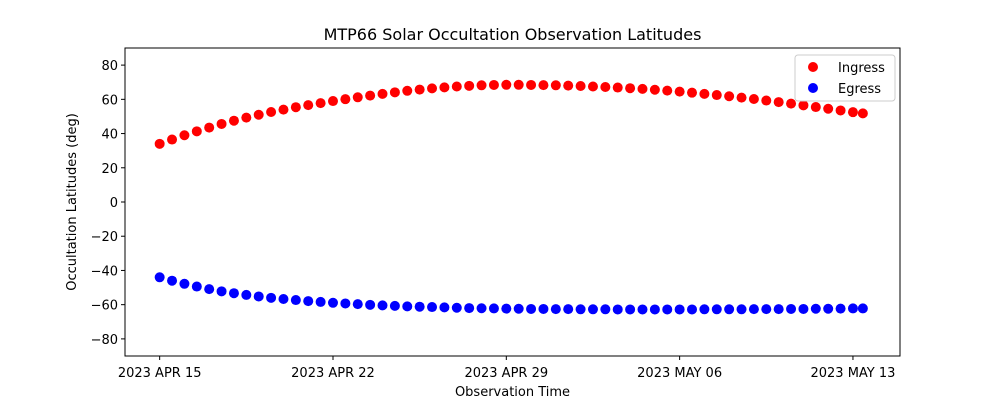 The height and width of the screenshot is (400, 1000). What do you see at coordinates (160, 373) in the screenshot?
I see `x-tick-label: 2023 APR 15` at bounding box center [160, 373].